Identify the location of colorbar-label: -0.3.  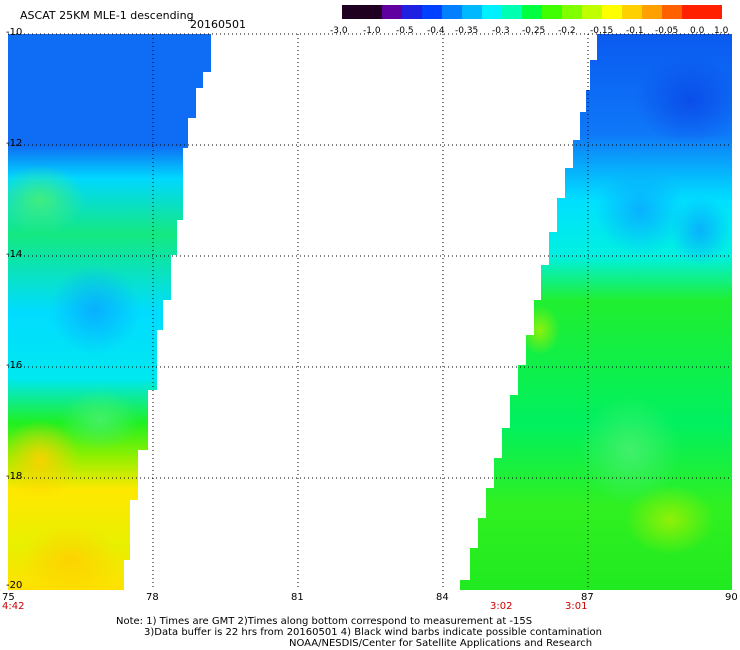
(501, 31).